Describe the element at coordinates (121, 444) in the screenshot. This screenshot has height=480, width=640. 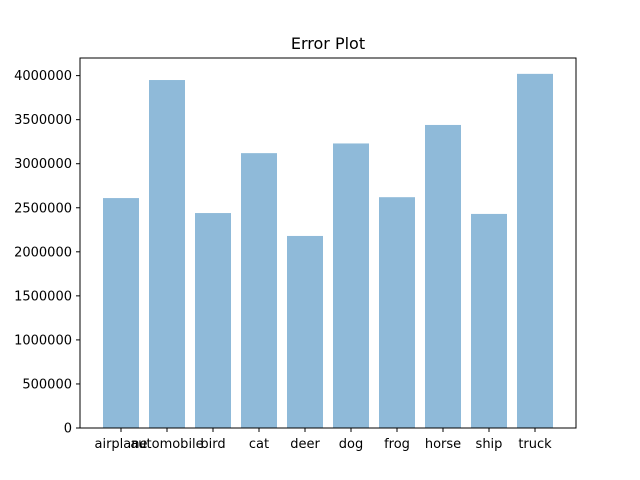
I see `x-tick-label: airplane` at that location.